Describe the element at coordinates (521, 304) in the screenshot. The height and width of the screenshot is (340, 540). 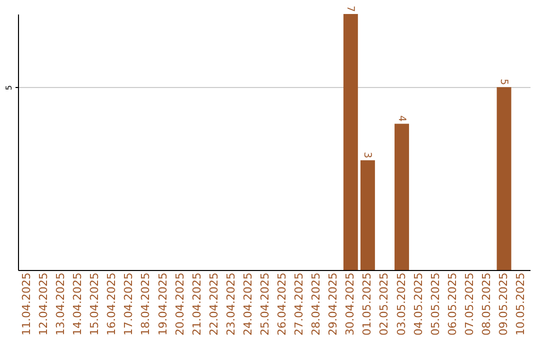
I see `x-tick-label: 10.05.2025` at that location.